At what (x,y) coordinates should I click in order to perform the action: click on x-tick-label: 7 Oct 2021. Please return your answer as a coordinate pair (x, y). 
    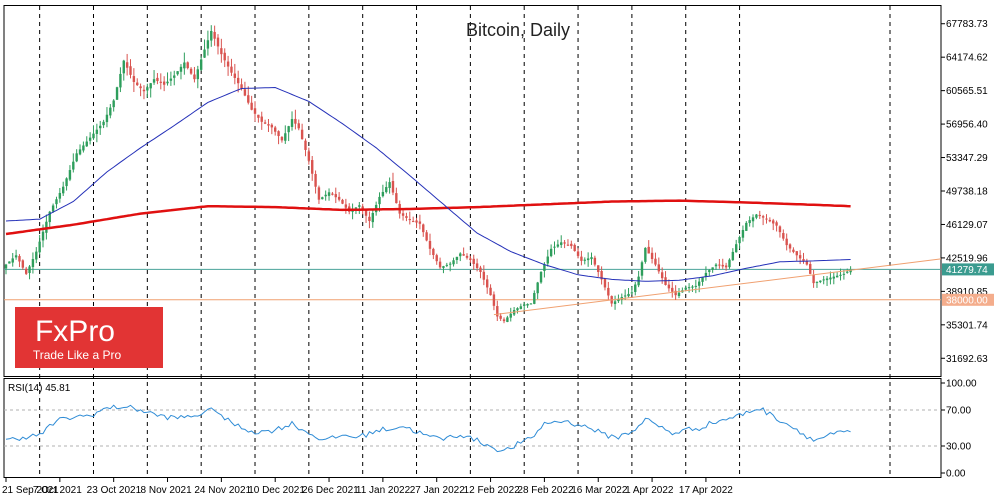
    Looking at the image, I should click on (57, 490).